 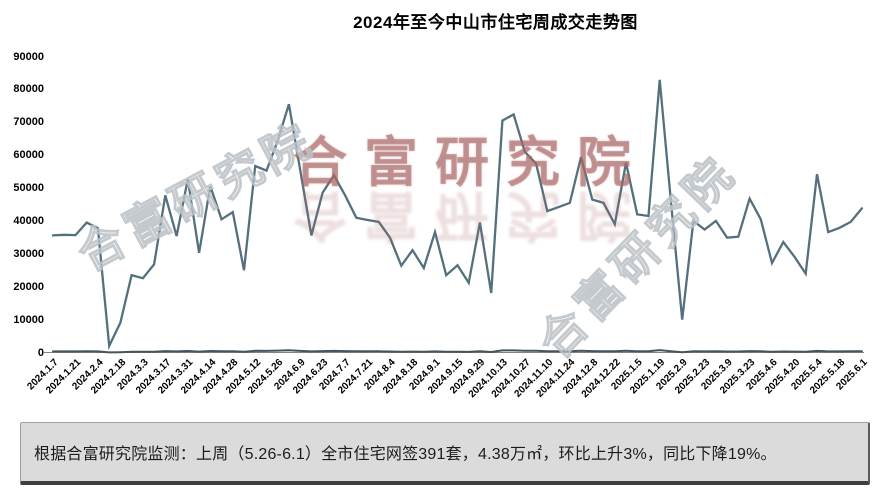 I want to click on y-axis-tick-label: 60000, so click(x=28, y=155).